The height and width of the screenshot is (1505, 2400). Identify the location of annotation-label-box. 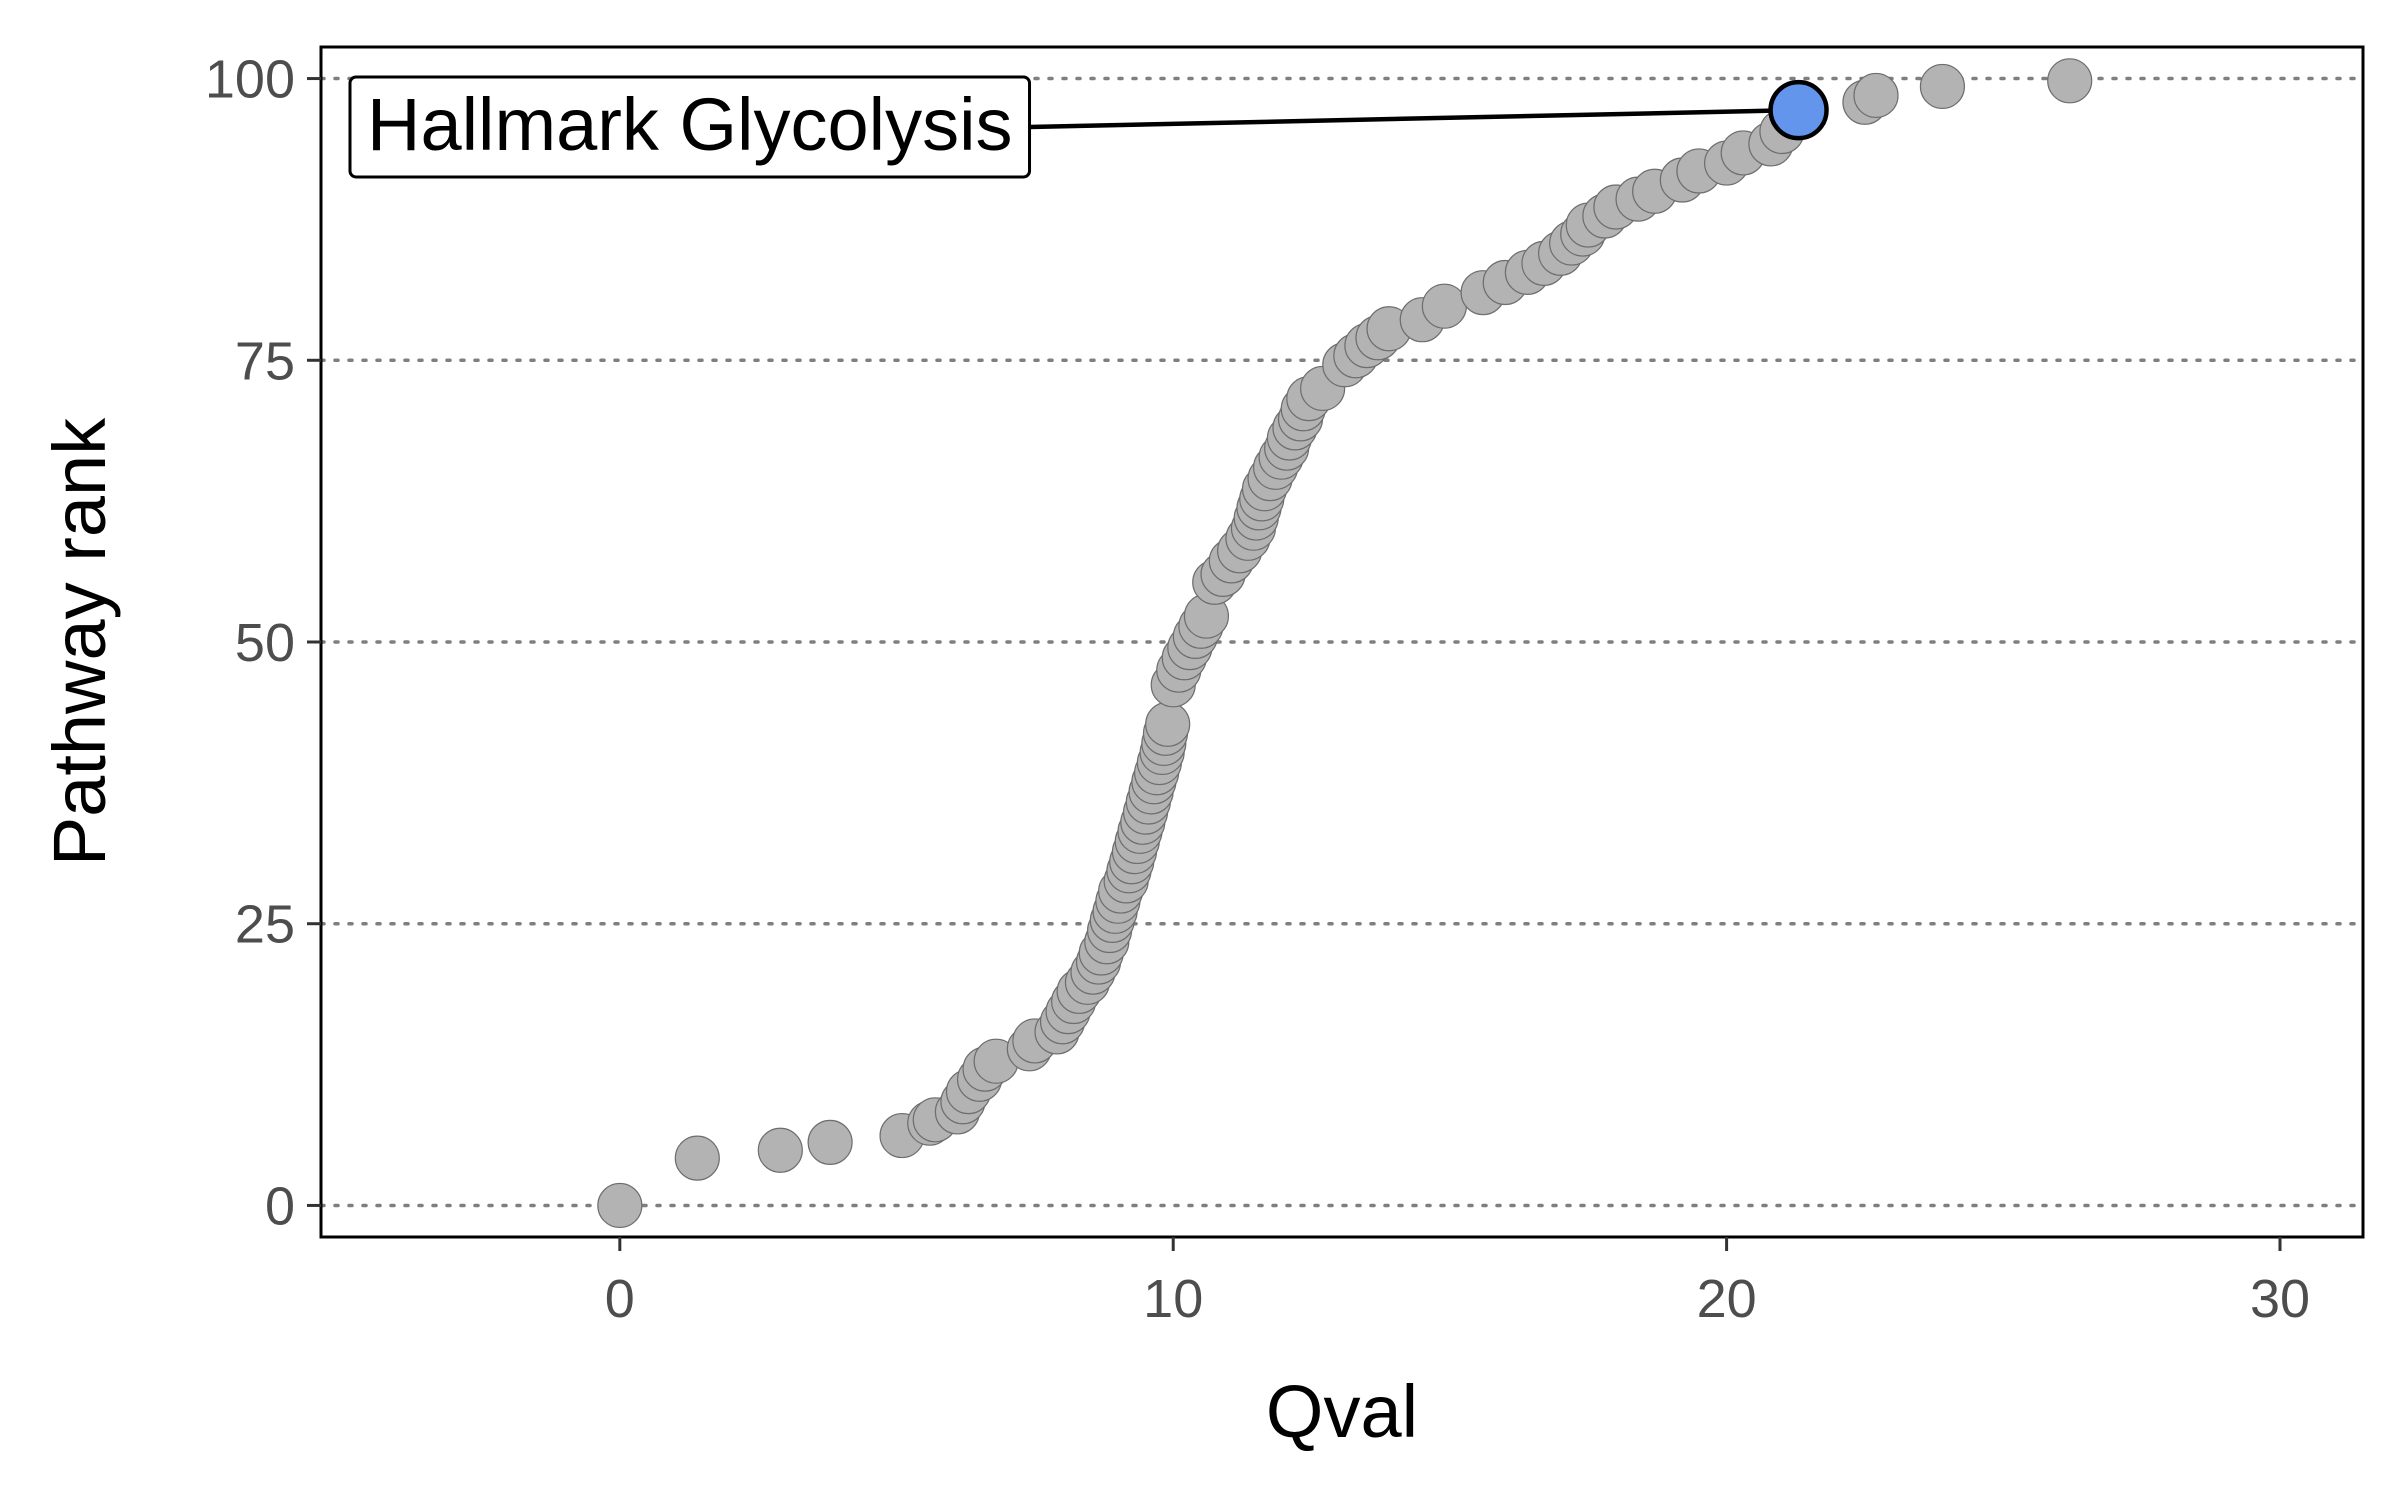
(690, 127).